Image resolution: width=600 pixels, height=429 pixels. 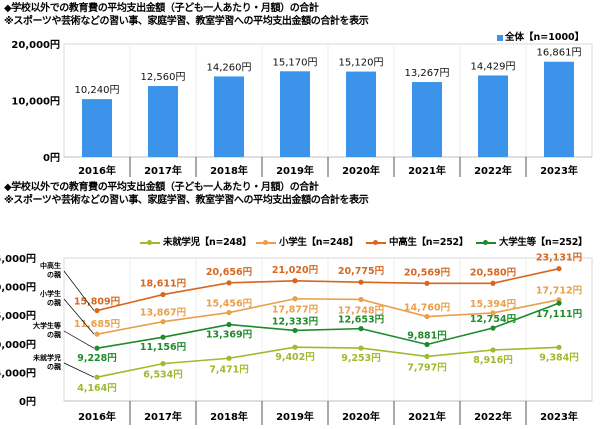 I want to click on data-label: 15,809円, so click(x=97, y=302).